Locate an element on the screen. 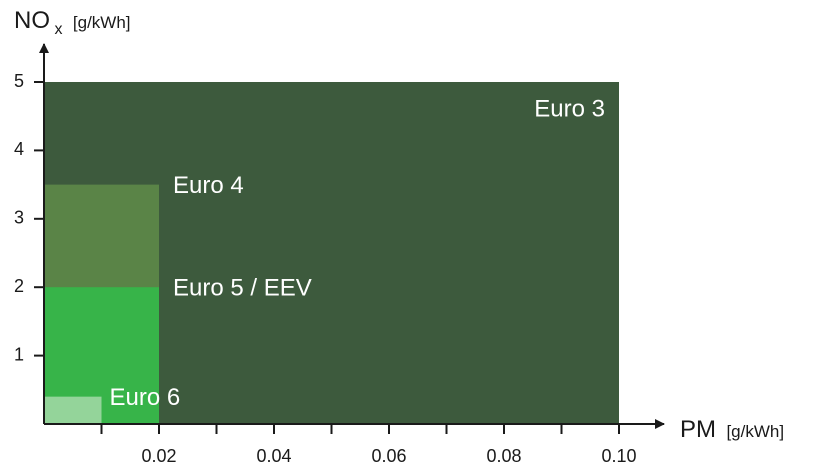 This screenshot has width=823, height=468. x-axis-title-unit: [g/kWh] is located at coordinates (755, 431).